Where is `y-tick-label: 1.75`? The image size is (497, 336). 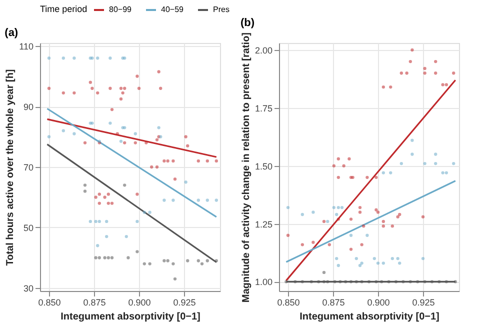
y-tick-label: 1.75 is located at coordinates (263, 108).